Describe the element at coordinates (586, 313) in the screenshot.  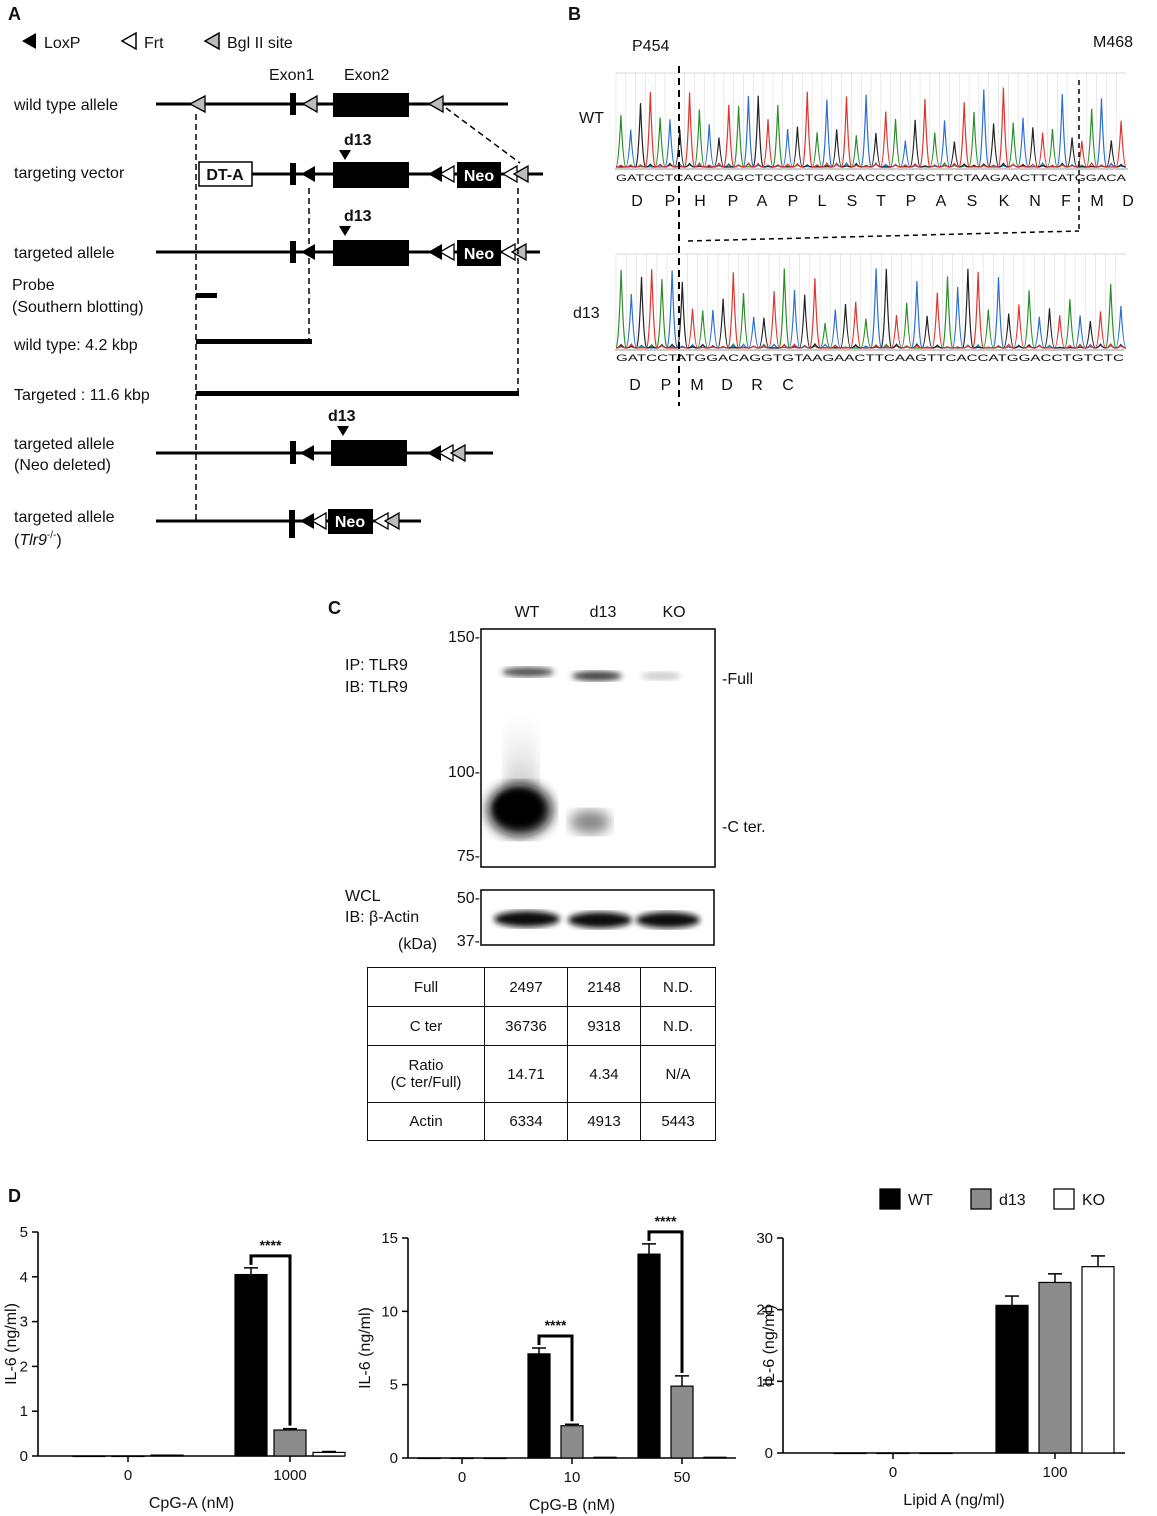
I see `d13-trace-label: d13` at that location.